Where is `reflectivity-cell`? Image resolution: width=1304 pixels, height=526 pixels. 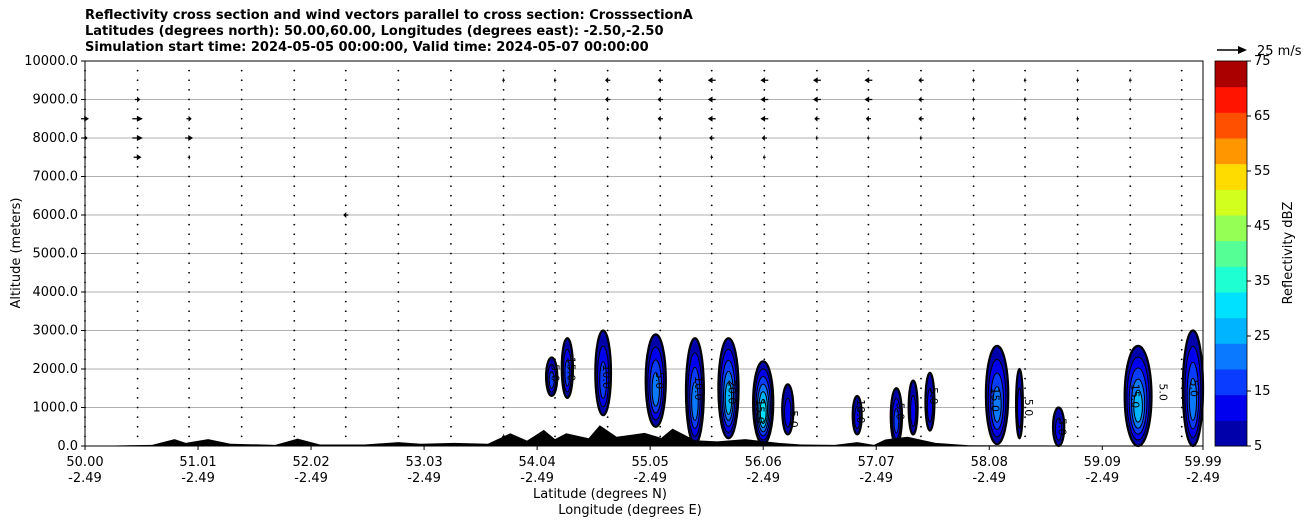
reflectivity-cell is located at coordinates (694, 391).